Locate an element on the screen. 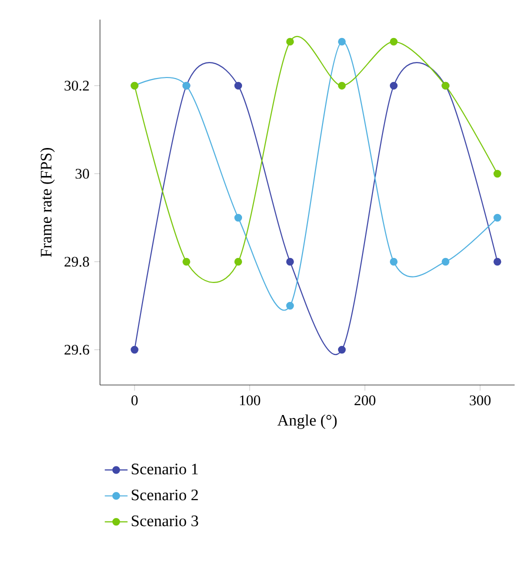 The height and width of the screenshot is (569, 524). x-tick-label: 100 is located at coordinates (250, 400).